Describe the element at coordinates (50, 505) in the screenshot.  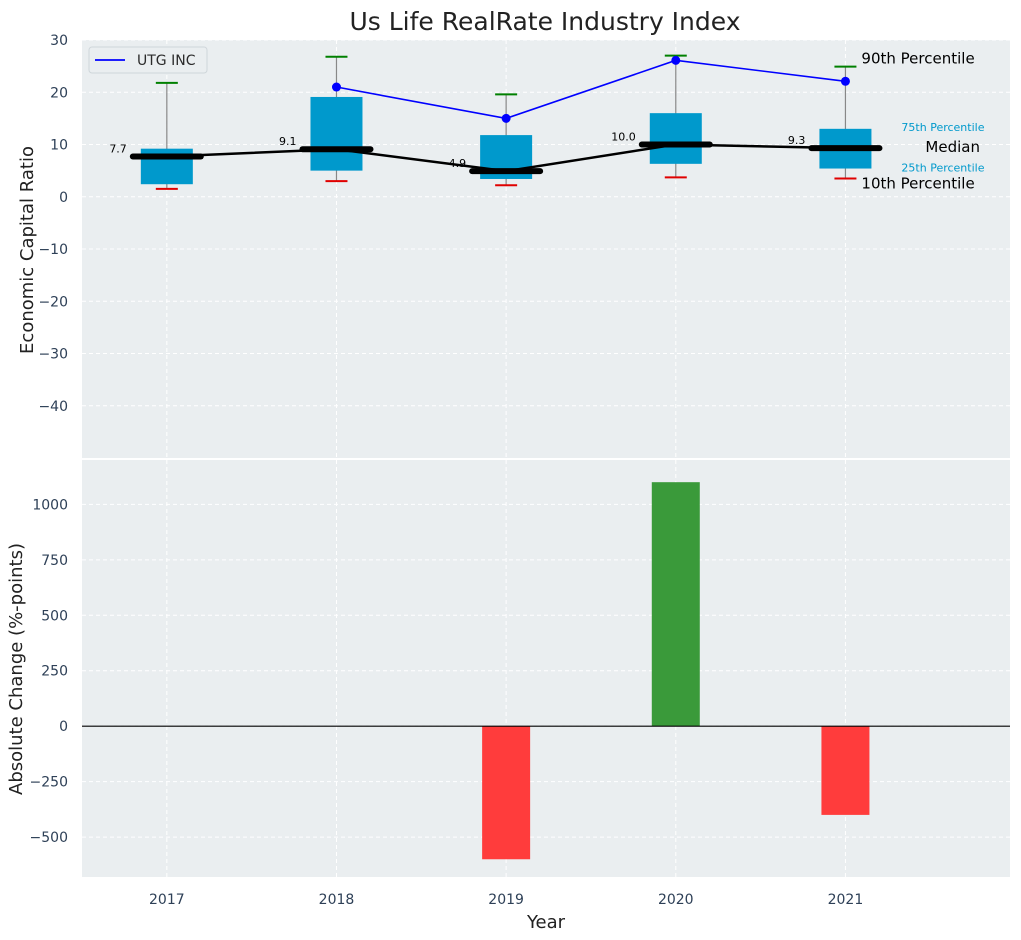
I see `bottom-y-tick-label: 1000` at that location.